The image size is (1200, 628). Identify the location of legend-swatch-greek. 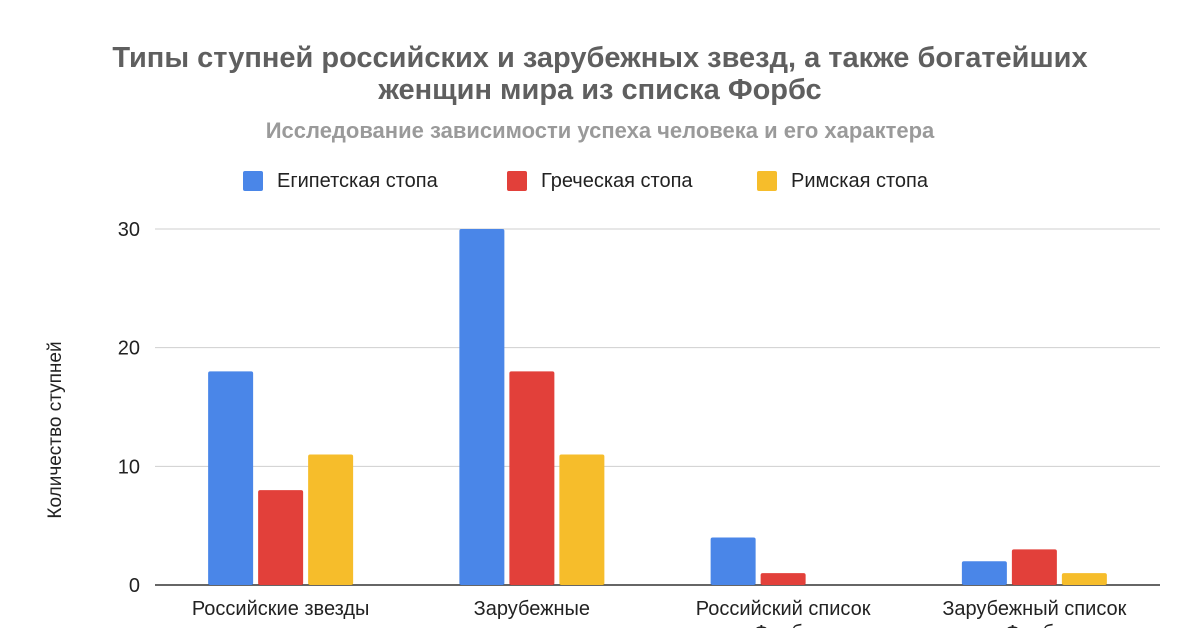
(517, 181).